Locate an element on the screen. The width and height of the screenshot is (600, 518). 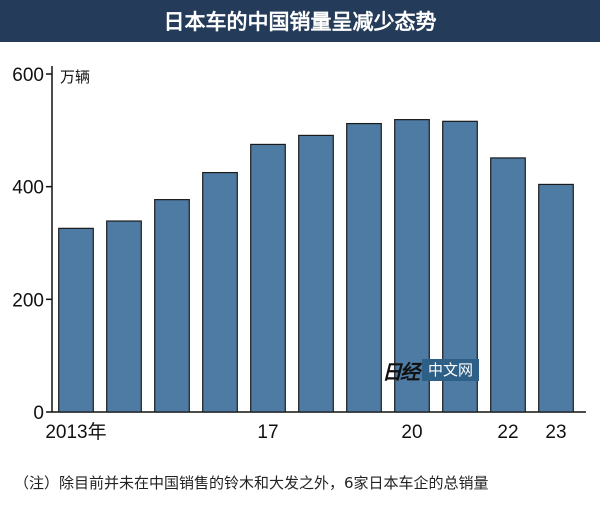
x-tick-label: 20 is located at coordinates (411, 432).